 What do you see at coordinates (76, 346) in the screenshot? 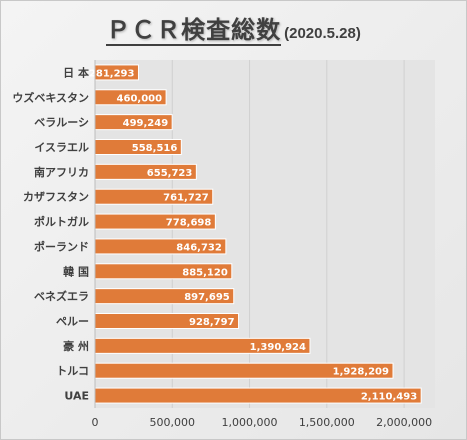
I see `category-label: 豪 州` at bounding box center [76, 346].